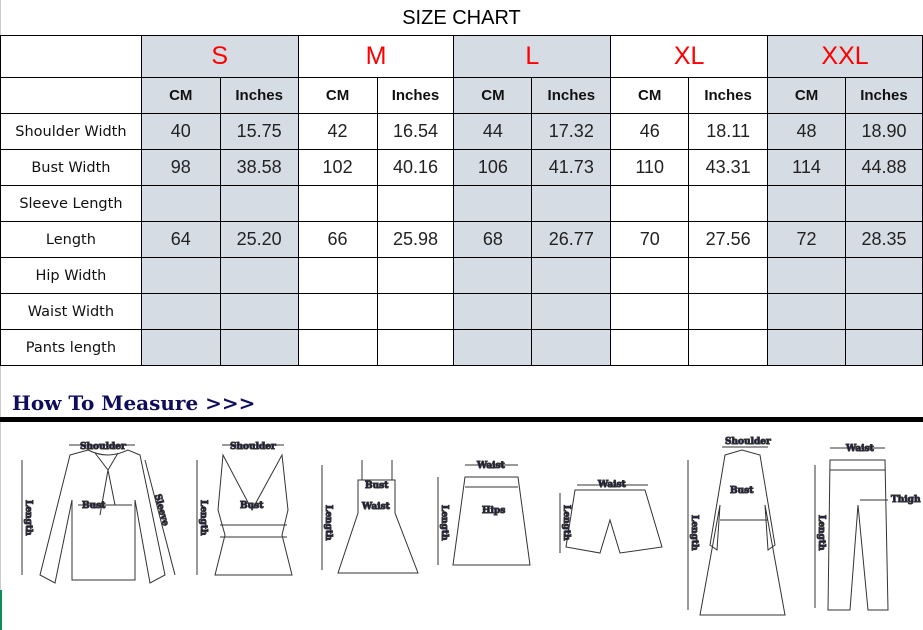 Image resolution: width=923 pixels, height=630 pixels. Describe the element at coordinates (337, 167) in the screenshot. I see `measurement-cell: 102` at that location.